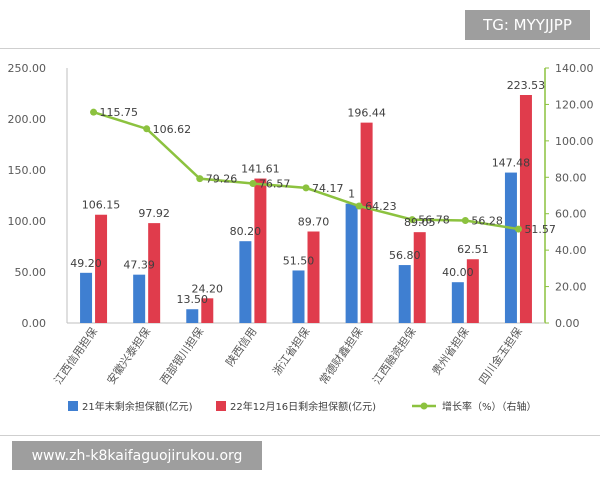 The width and height of the screenshot is (600, 480). What do you see at coordinates (27, 170) in the screenshot?
I see `y-left-tick-label: 150.00` at bounding box center [27, 170].